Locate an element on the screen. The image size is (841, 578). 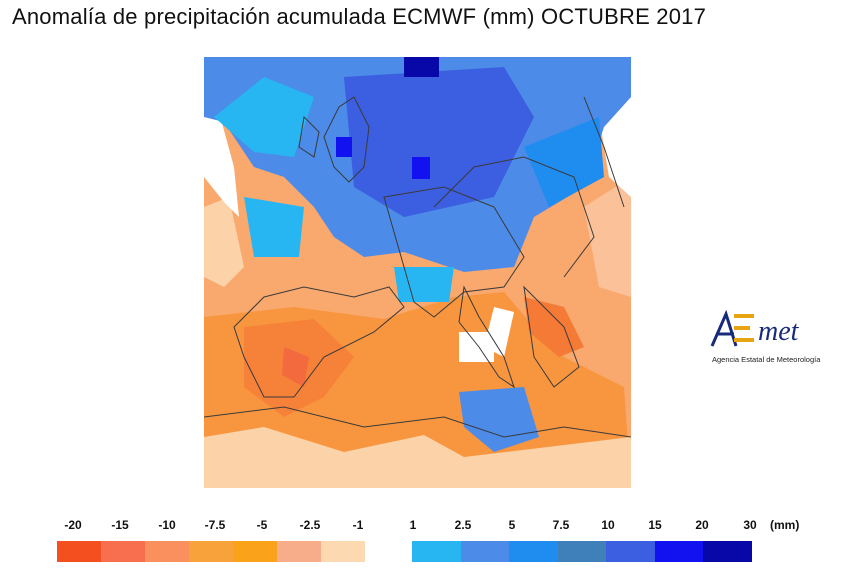
anomaly-wet-libya is located at coordinates (499, 419).